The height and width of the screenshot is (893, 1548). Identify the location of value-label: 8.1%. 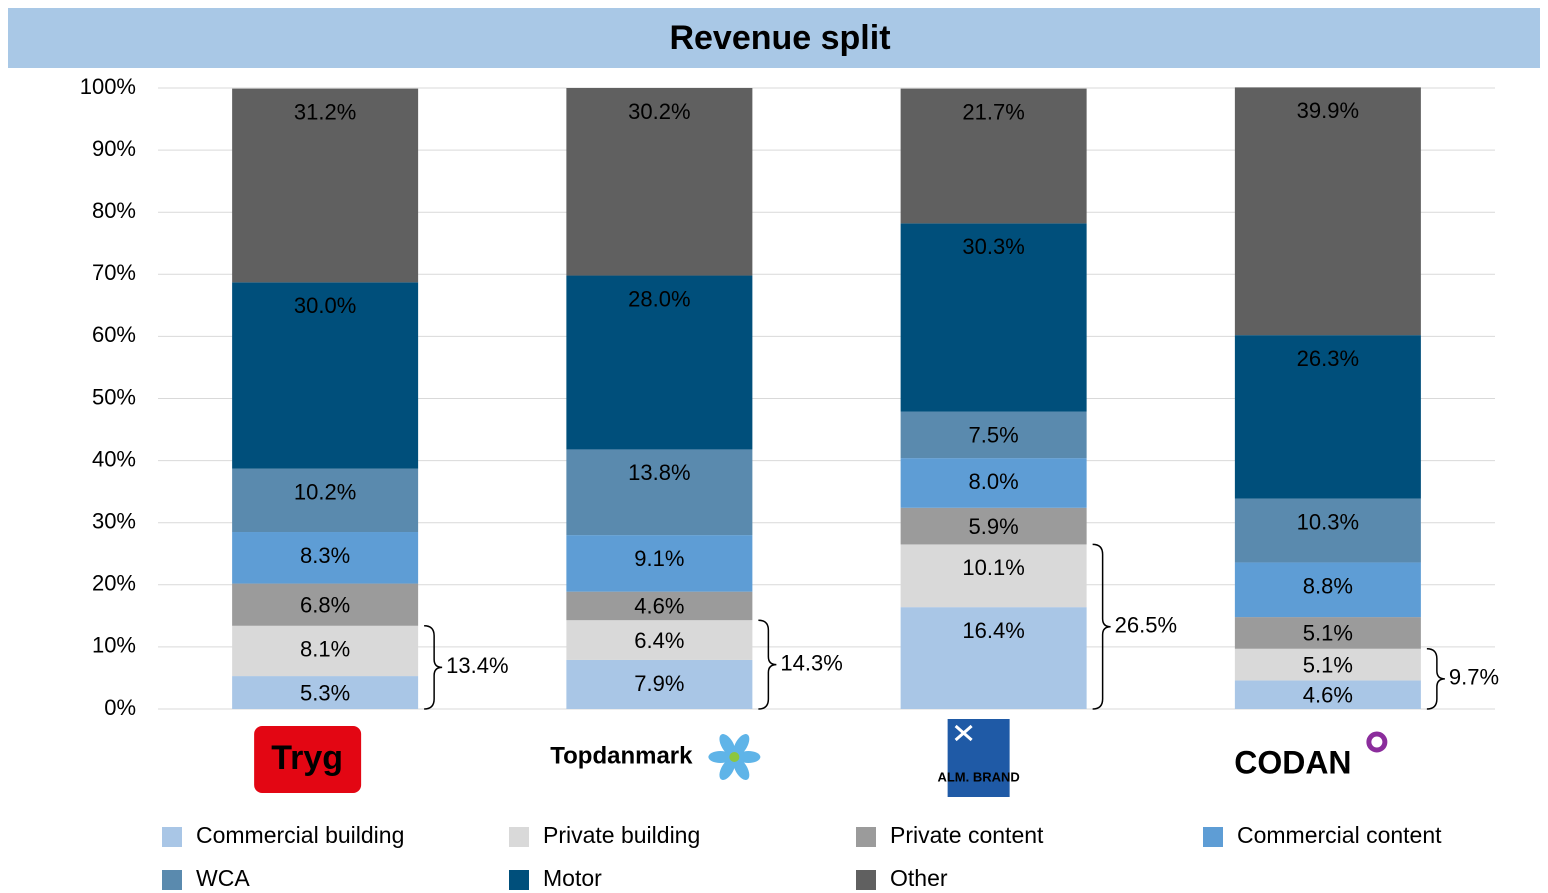
(325, 649).